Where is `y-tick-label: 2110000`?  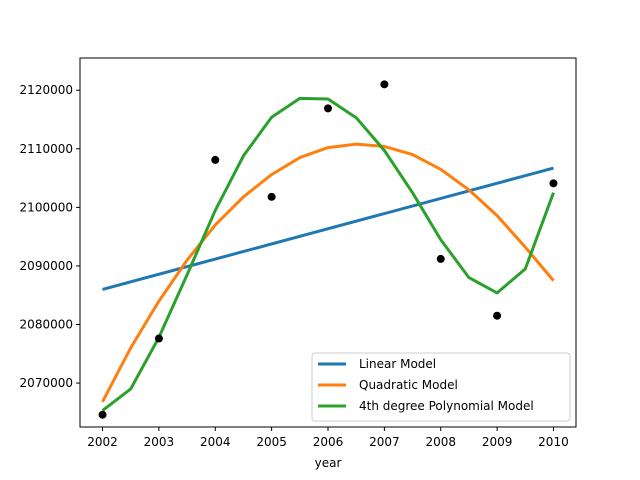 y-tick-label: 2110000 is located at coordinates (46, 149).